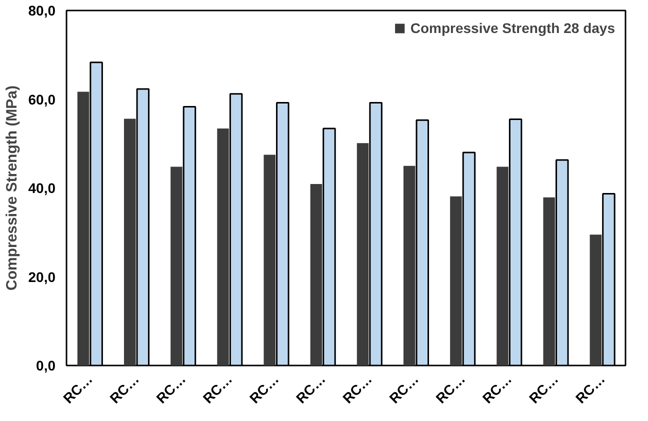  What do you see at coordinates (42, 10) in the screenshot?
I see `y-tick-label: 80,0` at bounding box center [42, 10].